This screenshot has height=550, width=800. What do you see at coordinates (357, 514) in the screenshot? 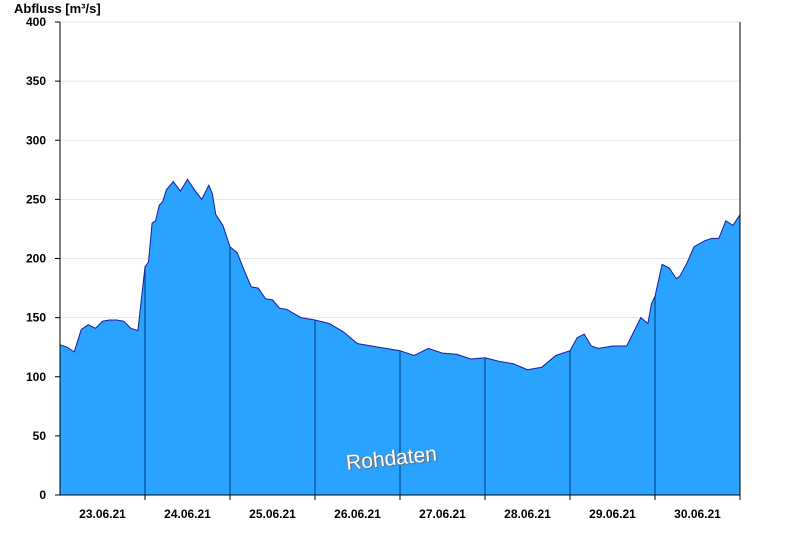
I see `x-tick-label: 26.06.21` at bounding box center [357, 514].